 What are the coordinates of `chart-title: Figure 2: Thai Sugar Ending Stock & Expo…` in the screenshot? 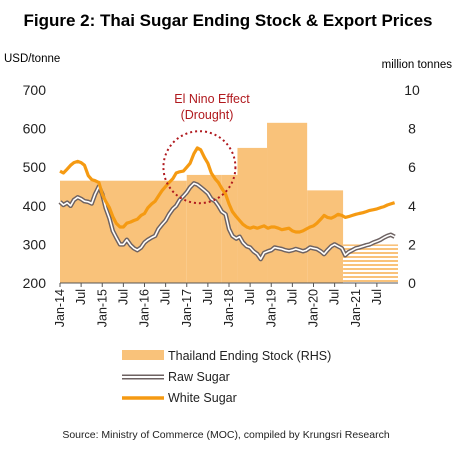 It's located at (227, 20).